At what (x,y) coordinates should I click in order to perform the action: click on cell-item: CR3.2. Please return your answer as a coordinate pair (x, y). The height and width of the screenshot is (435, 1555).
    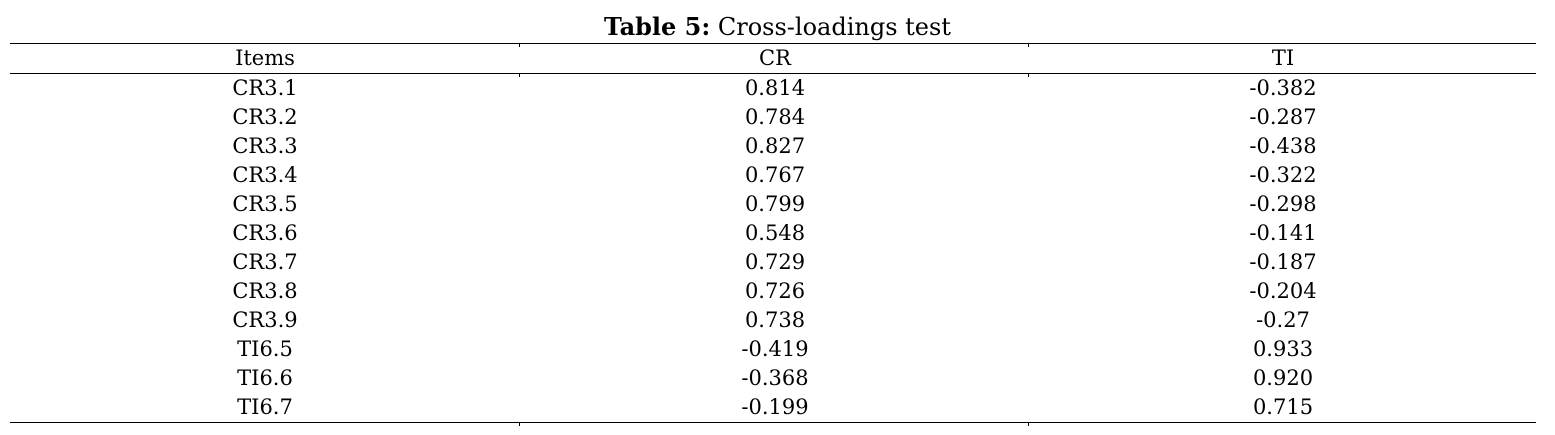
    Looking at the image, I should click on (265, 117).